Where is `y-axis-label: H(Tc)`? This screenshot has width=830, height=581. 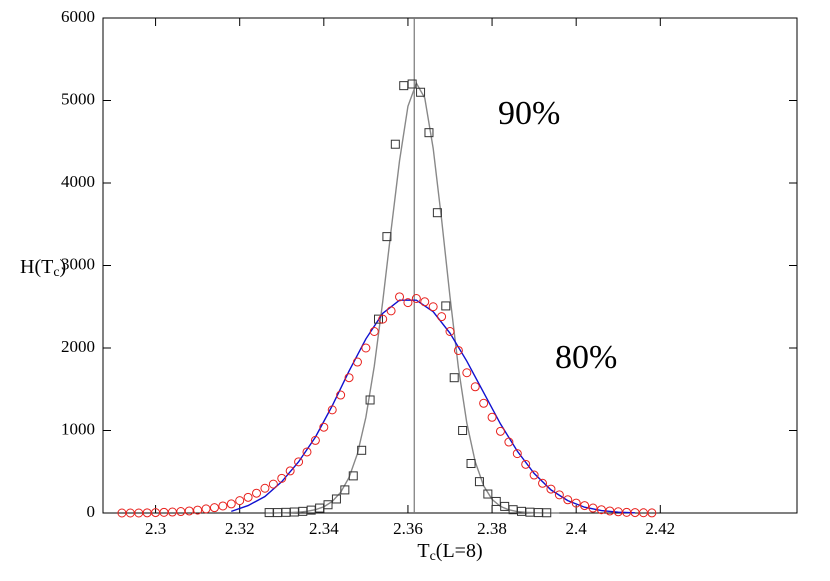
y-axis-label: H(Tc) is located at coordinates (43, 268).